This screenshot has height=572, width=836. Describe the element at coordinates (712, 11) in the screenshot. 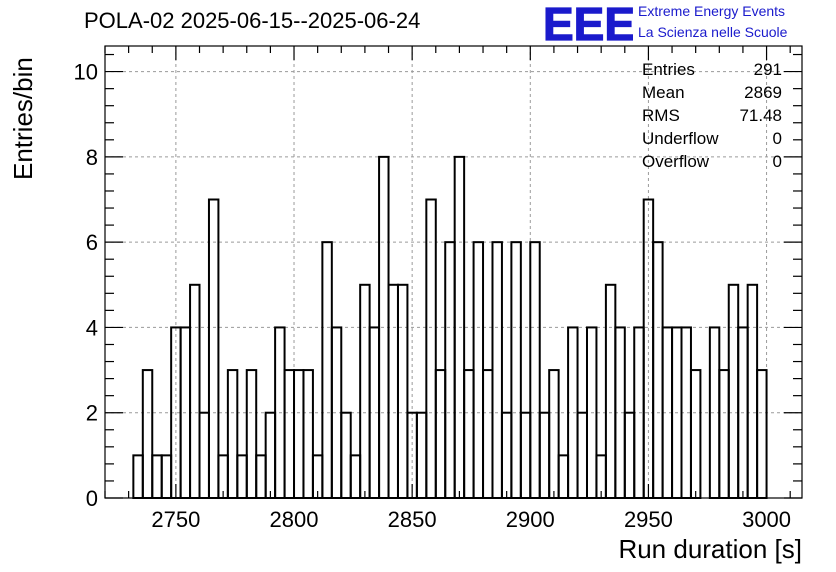

I see `logo-line-1: Extreme Energy Events` at that location.